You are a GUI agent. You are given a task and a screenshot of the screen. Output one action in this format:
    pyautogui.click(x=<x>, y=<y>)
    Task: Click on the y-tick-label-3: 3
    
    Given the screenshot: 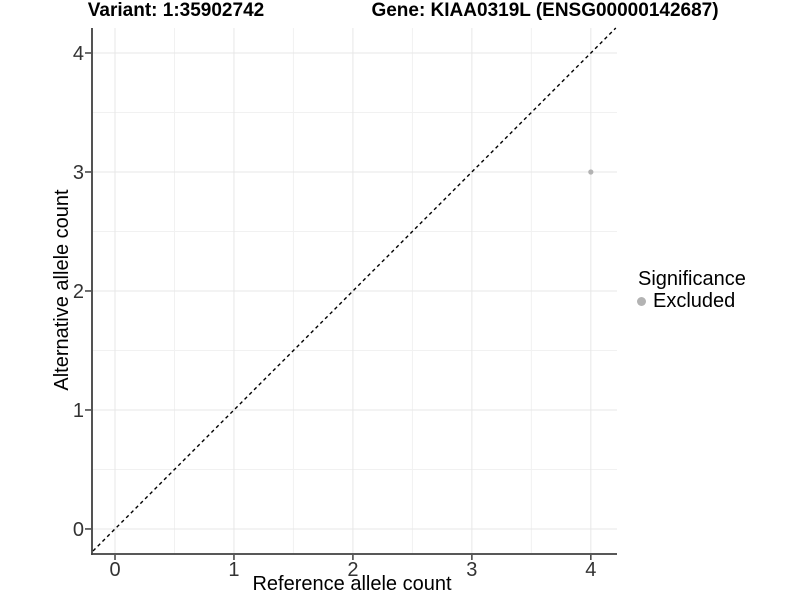 What is the action you would take?
    pyautogui.click(x=78, y=173)
    